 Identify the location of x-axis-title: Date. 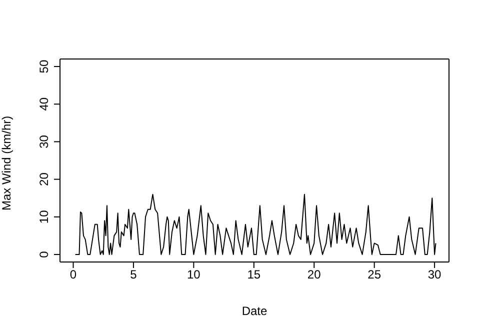
(255, 311).